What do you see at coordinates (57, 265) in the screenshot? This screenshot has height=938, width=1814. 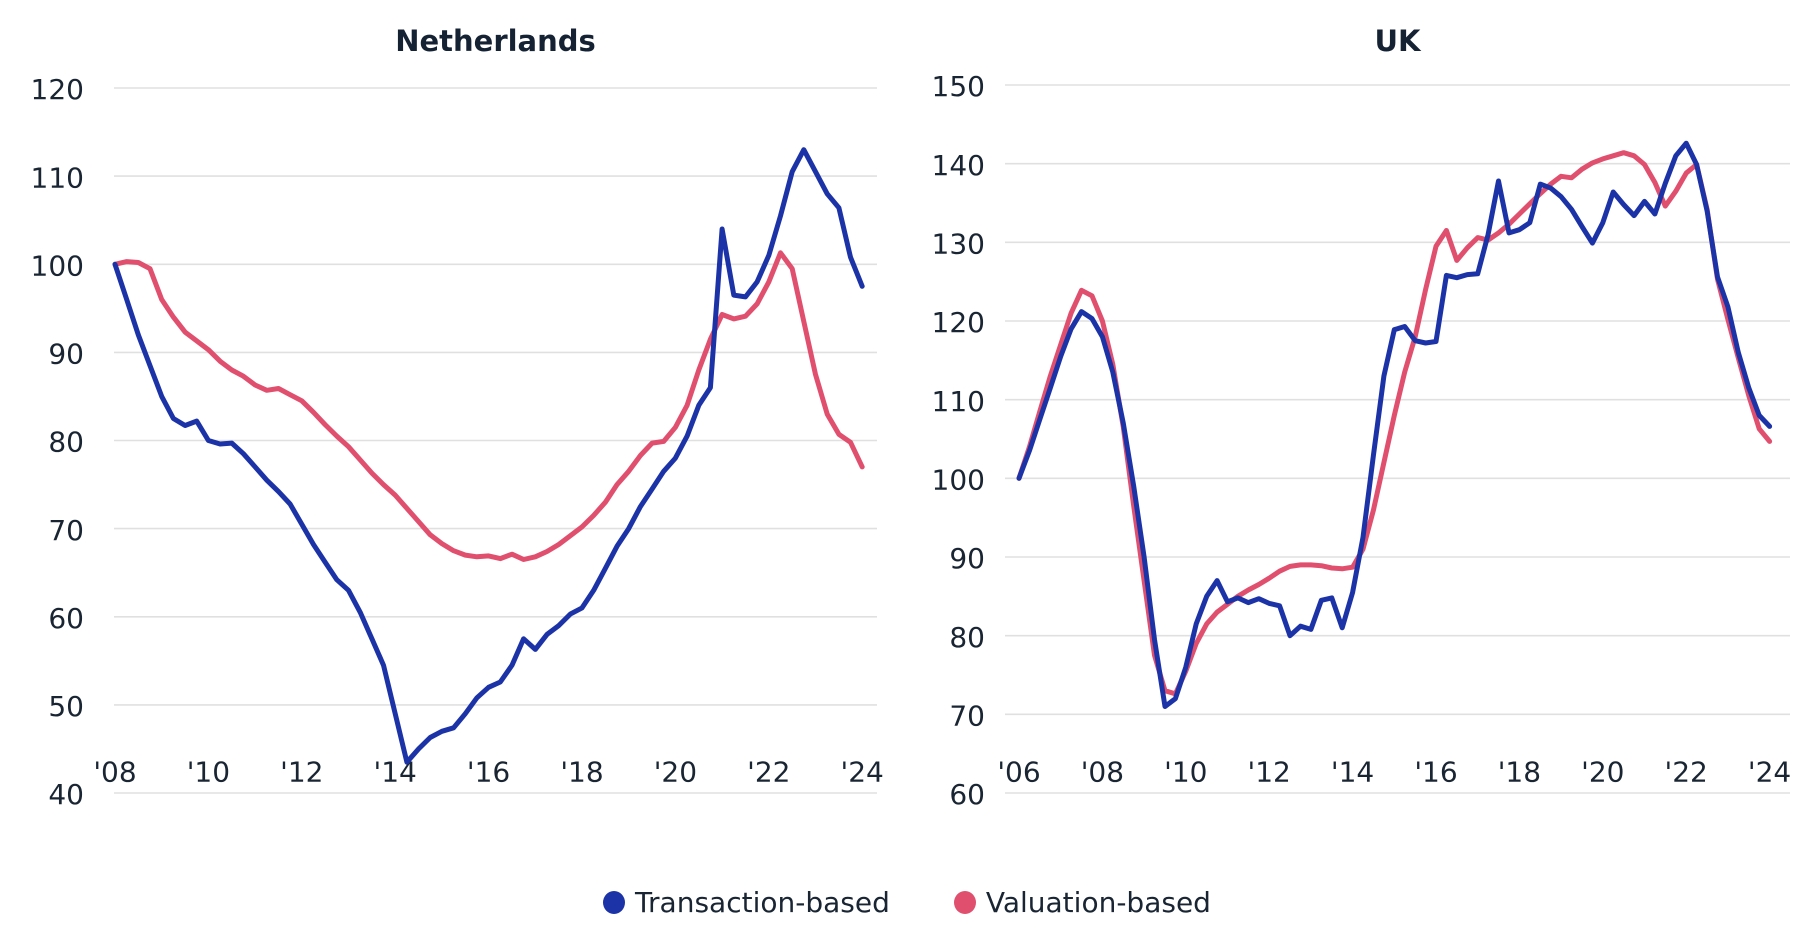 I see `y-tick-label-netherlands: 100` at bounding box center [57, 265].